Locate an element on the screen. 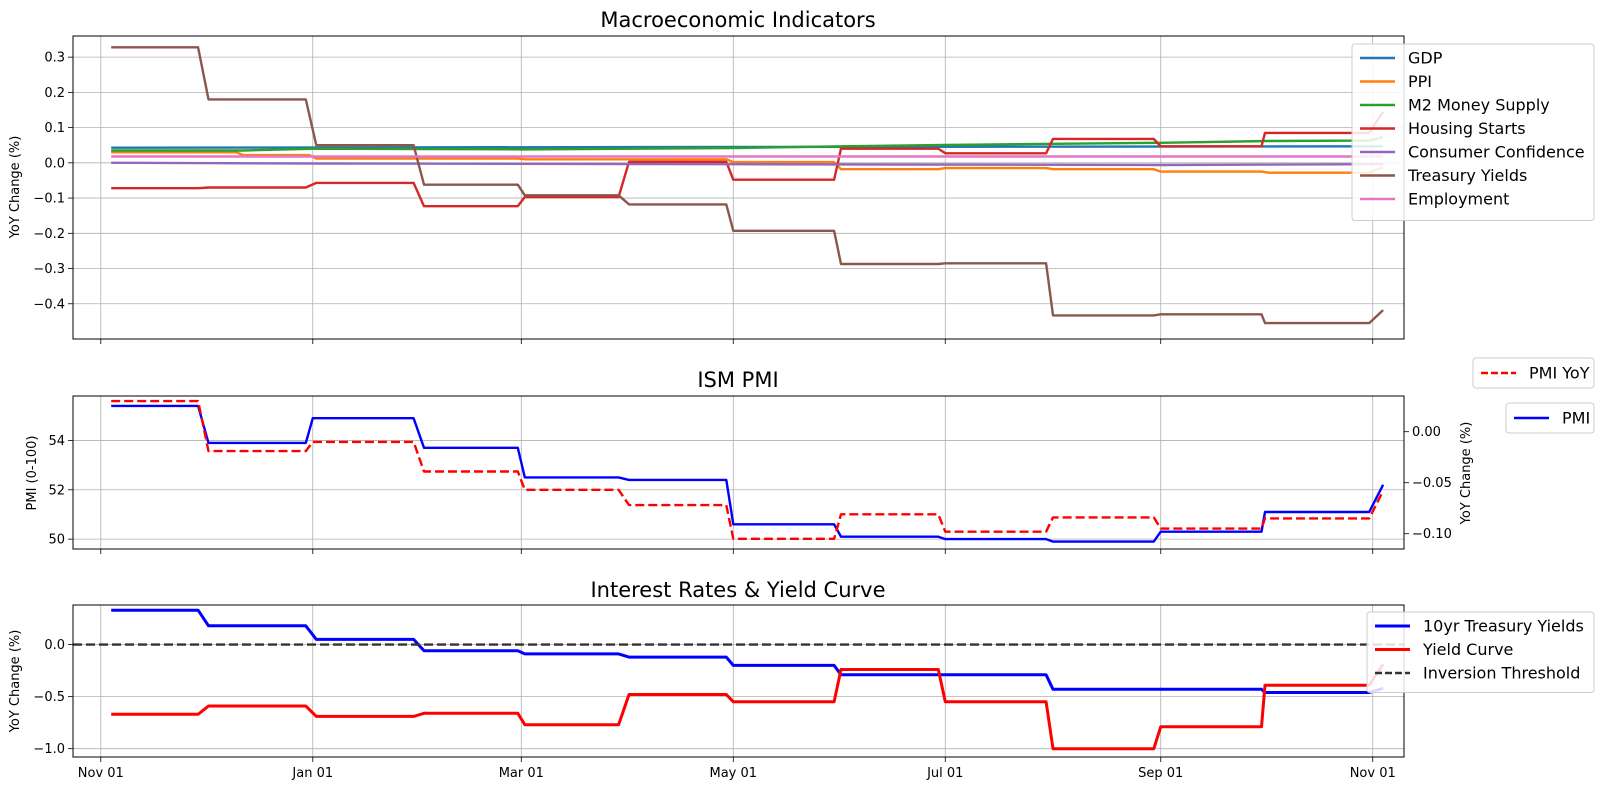 The image size is (1603, 790). chart-title: Macroeconomic Indicators is located at coordinates (737, 20).